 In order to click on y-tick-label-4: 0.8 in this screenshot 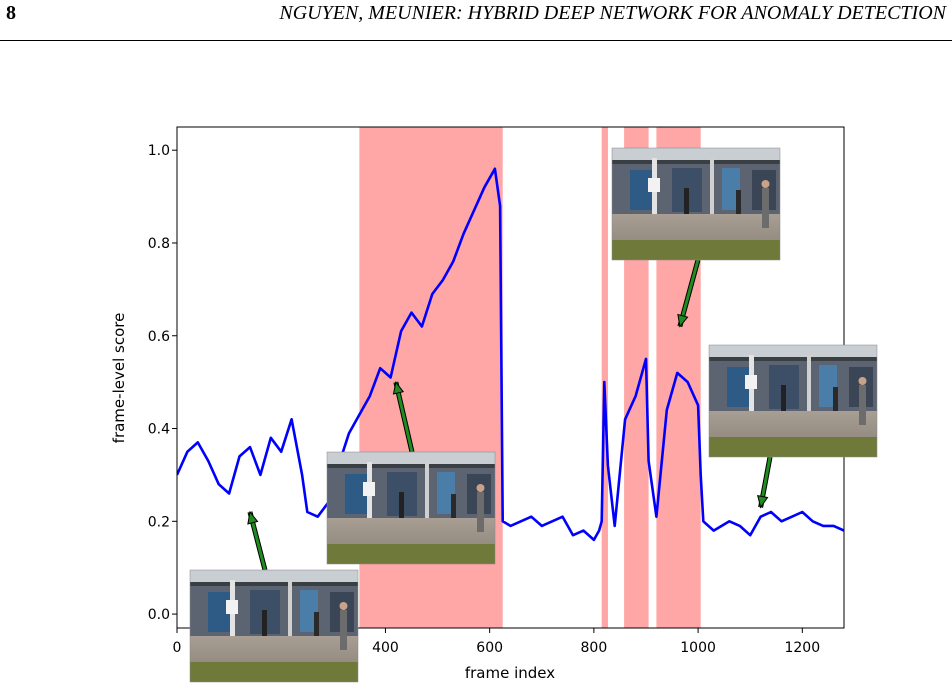, I will do `click(159, 244)`.